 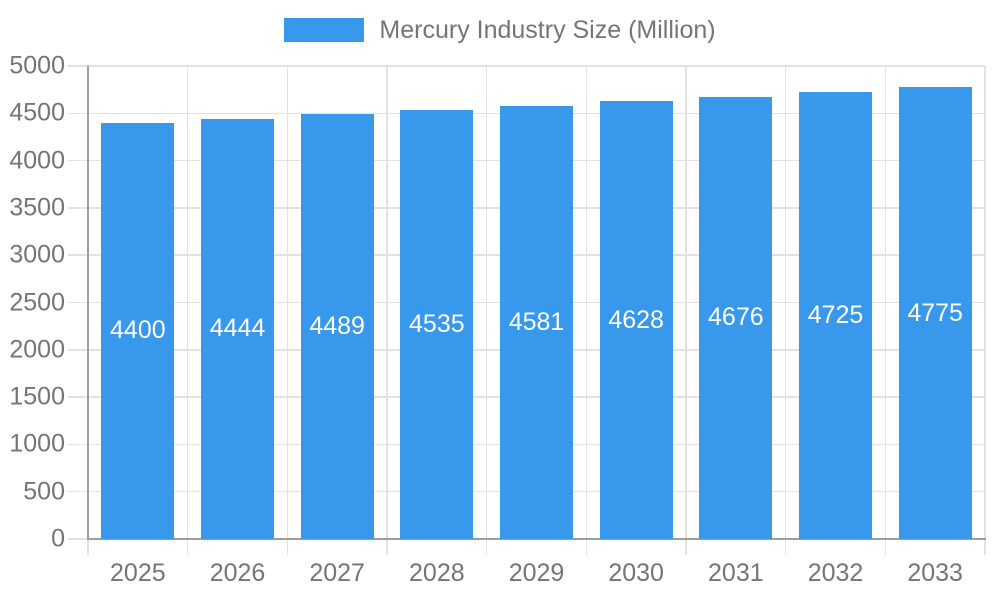 What do you see at coordinates (835, 573) in the screenshot?
I see `x-axis-tick-label: 2032` at bounding box center [835, 573].